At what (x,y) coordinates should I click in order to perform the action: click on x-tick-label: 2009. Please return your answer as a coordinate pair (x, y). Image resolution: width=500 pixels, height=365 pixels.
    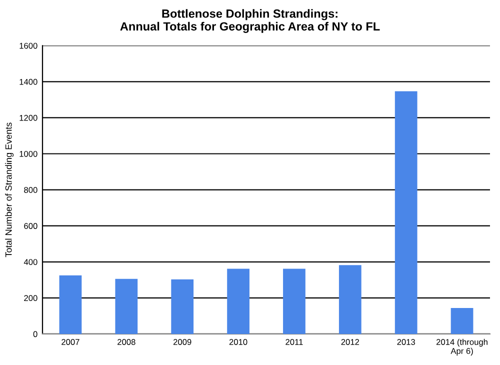
    Looking at the image, I should click on (182, 342).